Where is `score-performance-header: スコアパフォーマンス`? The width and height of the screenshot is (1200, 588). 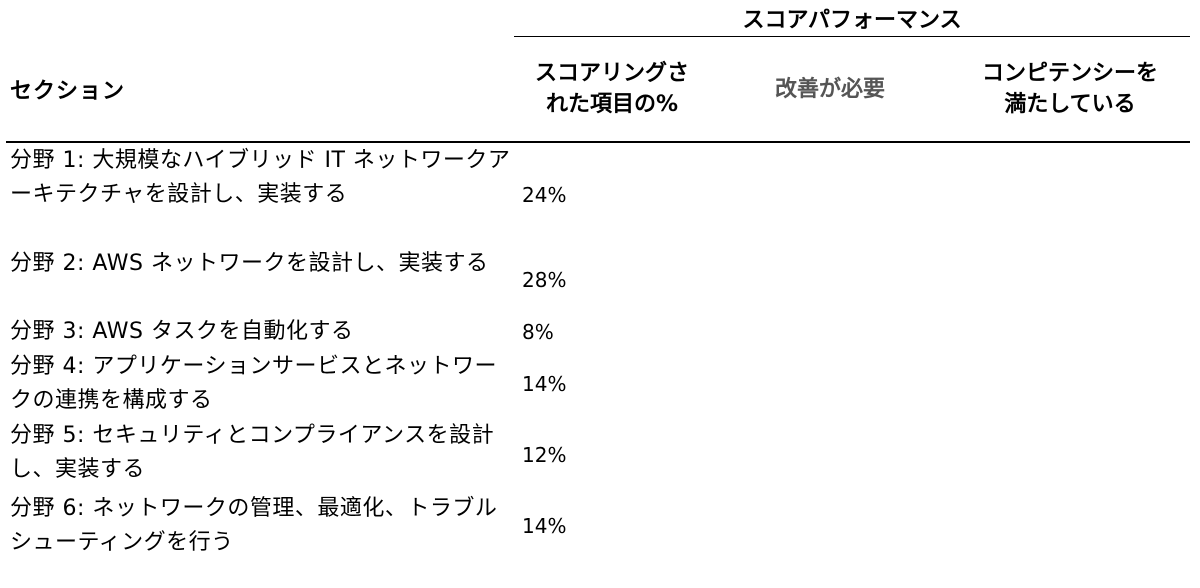 score-performance-header: スコアパフォーマンス is located at coordinates (852, 18).